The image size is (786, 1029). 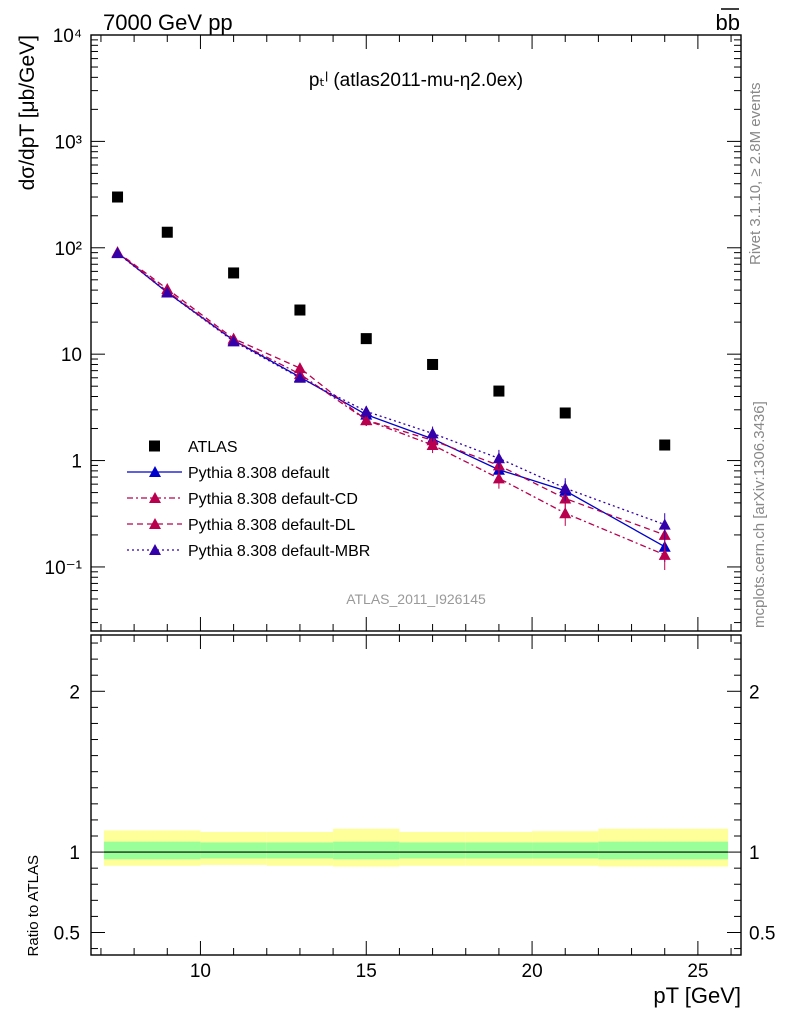 What do you see at coordinates (74, 853) in the screenshot?
I see `ratio-tick-label: 1` at bounding box center [74, 853].